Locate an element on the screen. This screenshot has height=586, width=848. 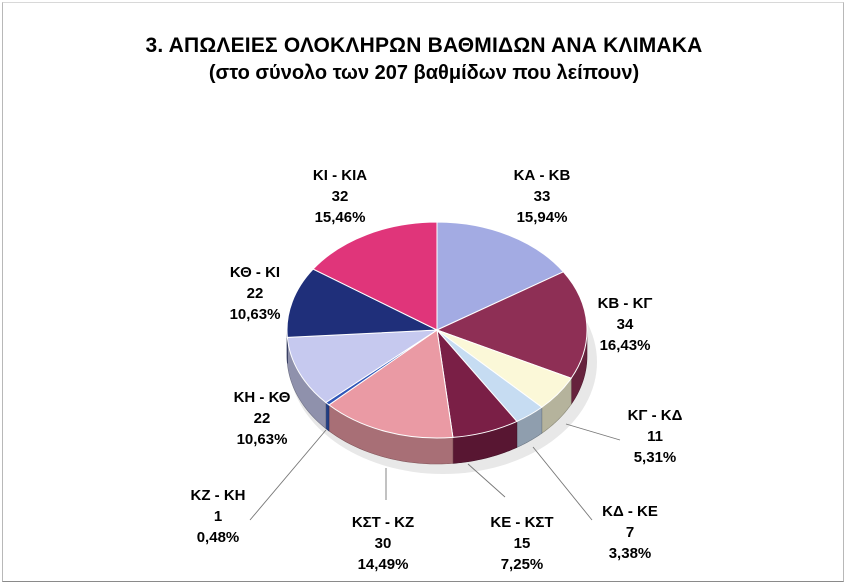
slice-label-6: ΚΣΤ - ΚΖ 30 14,49% is located at coordinates (383, 543).